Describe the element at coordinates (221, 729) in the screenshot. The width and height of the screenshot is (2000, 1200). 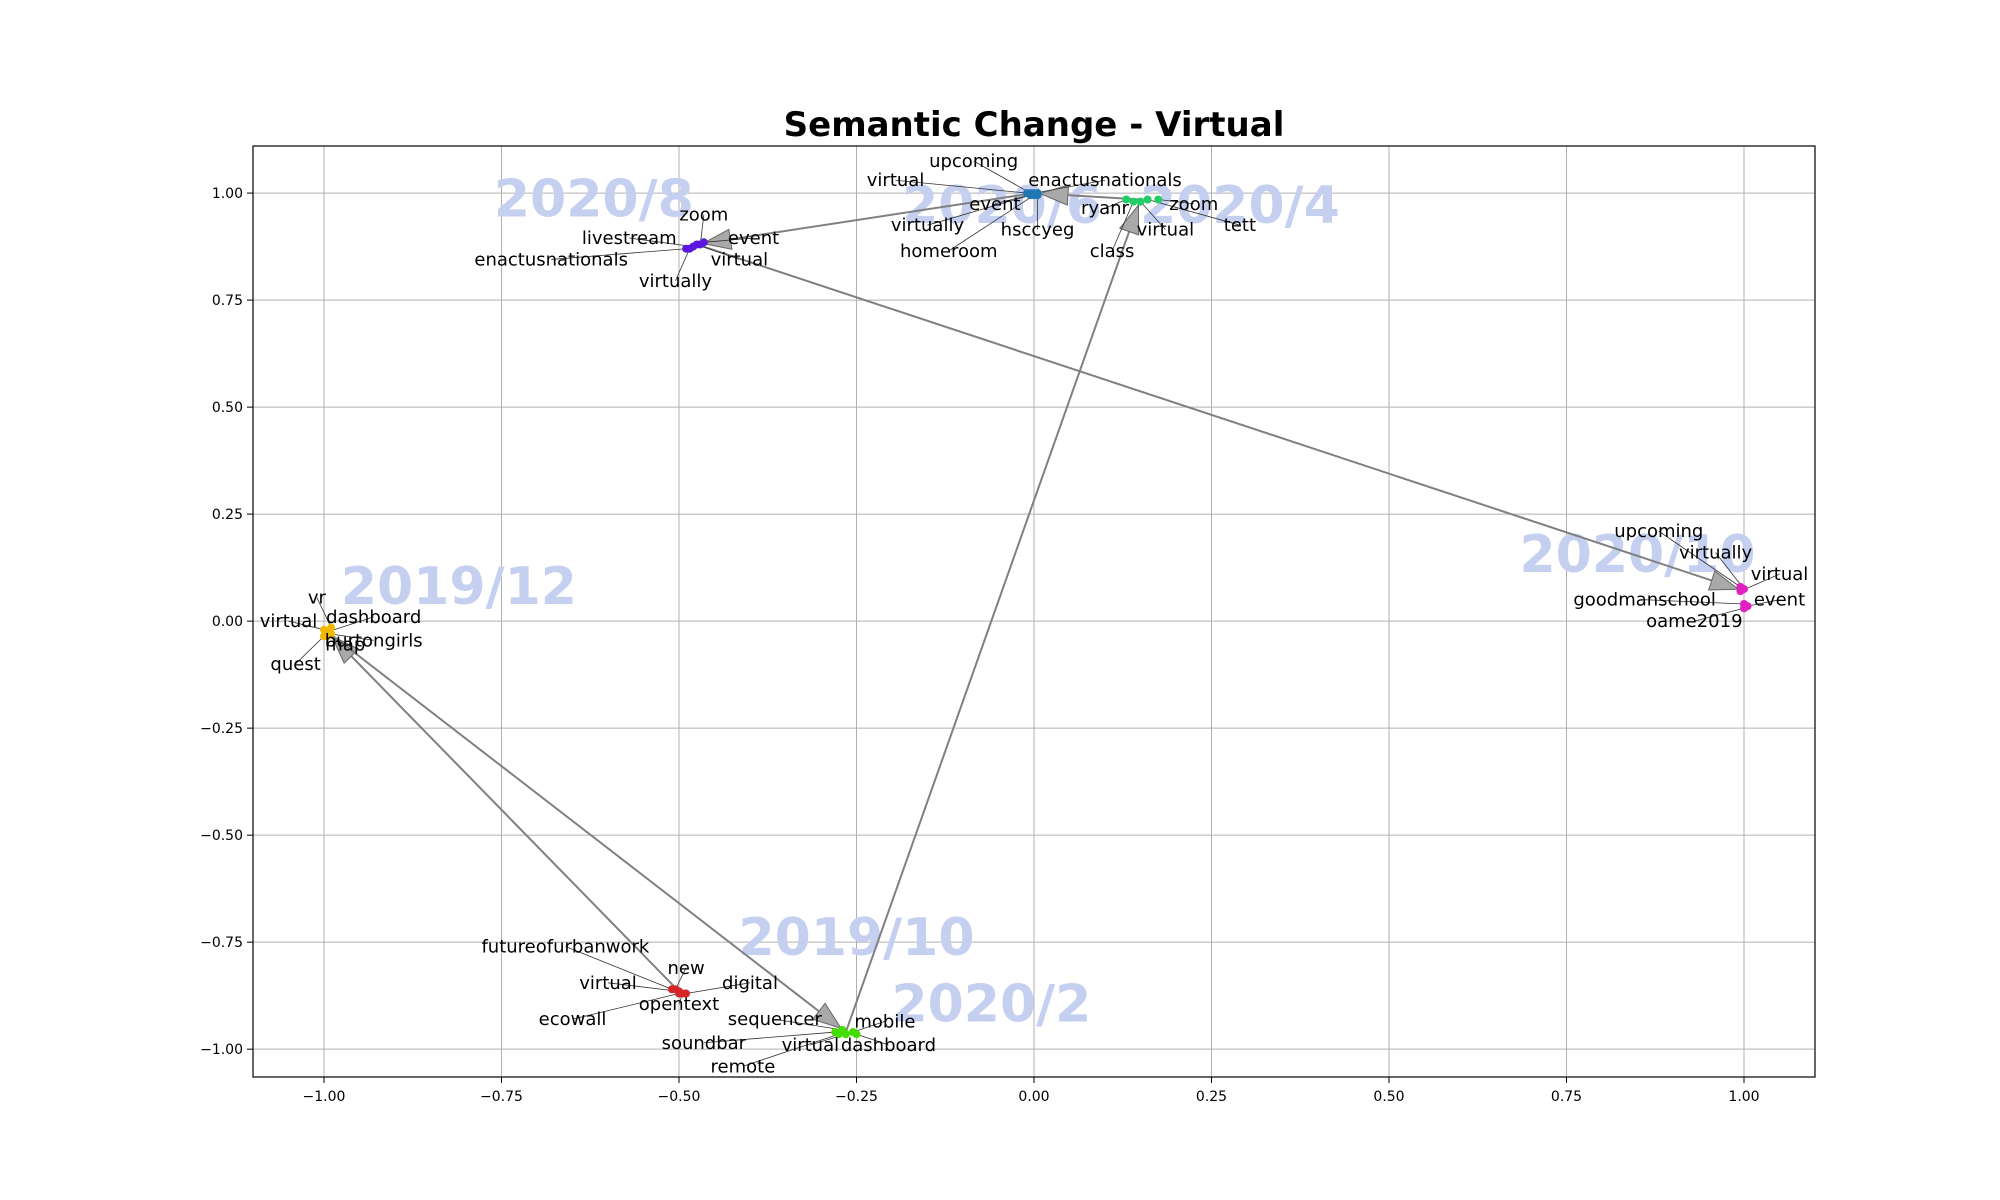
I see `y-tick-label: −0.25` at that location.